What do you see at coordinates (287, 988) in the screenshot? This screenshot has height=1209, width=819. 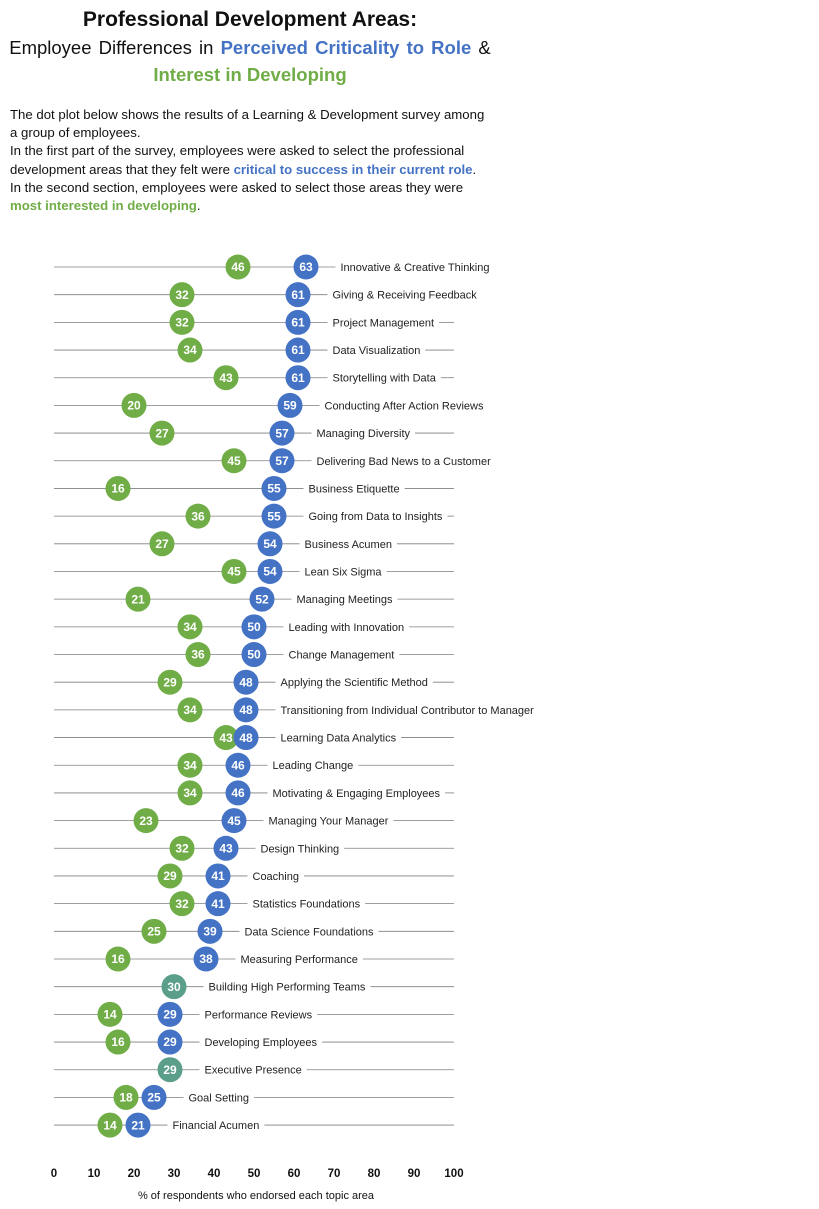 I see `category-label: Building High Performing Teams` at bounding box center [287, 988].